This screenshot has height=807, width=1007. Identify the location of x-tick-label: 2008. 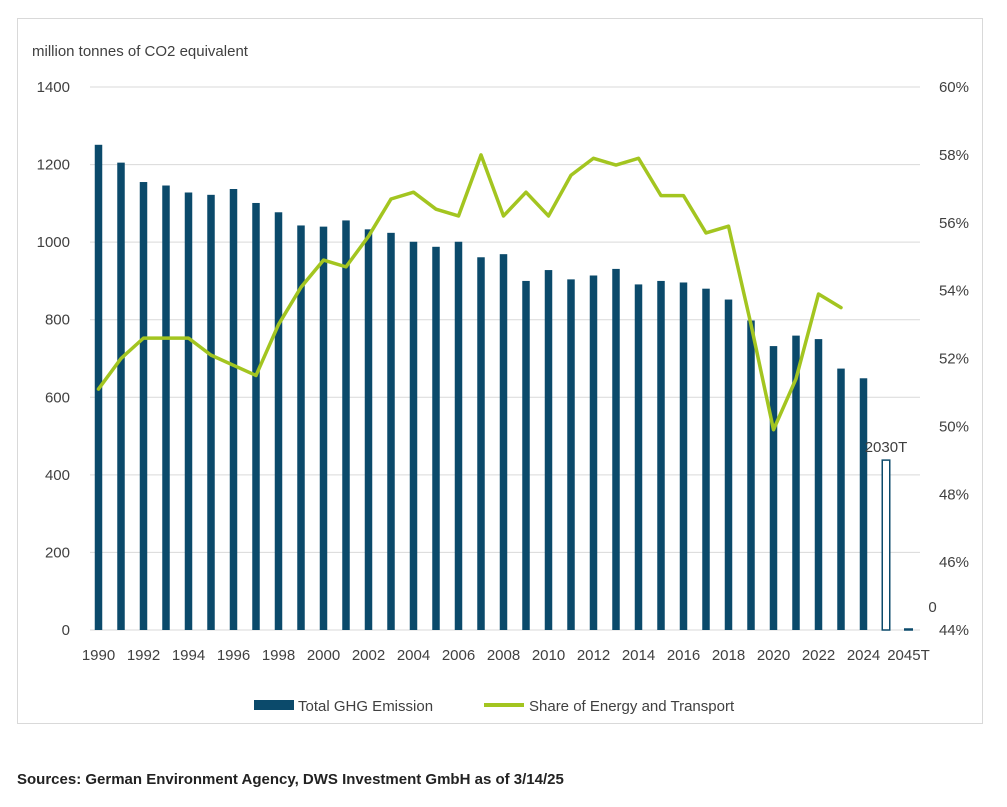
(503, 655).